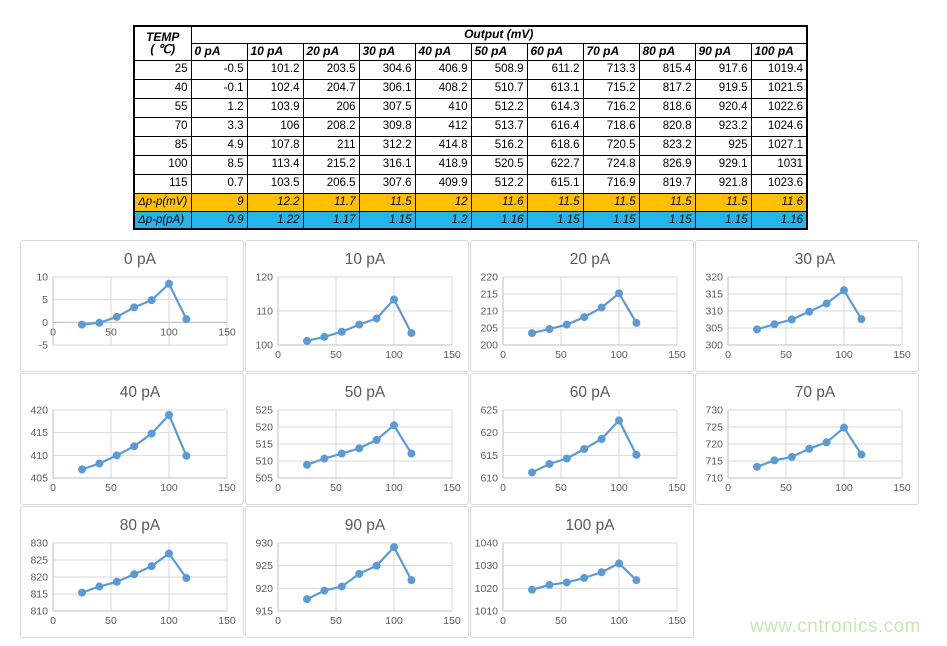  What do you see at coordinates (443, 164) in the screenshot?
I see `value-cell: 418.9` at bounding box center [443, 164].